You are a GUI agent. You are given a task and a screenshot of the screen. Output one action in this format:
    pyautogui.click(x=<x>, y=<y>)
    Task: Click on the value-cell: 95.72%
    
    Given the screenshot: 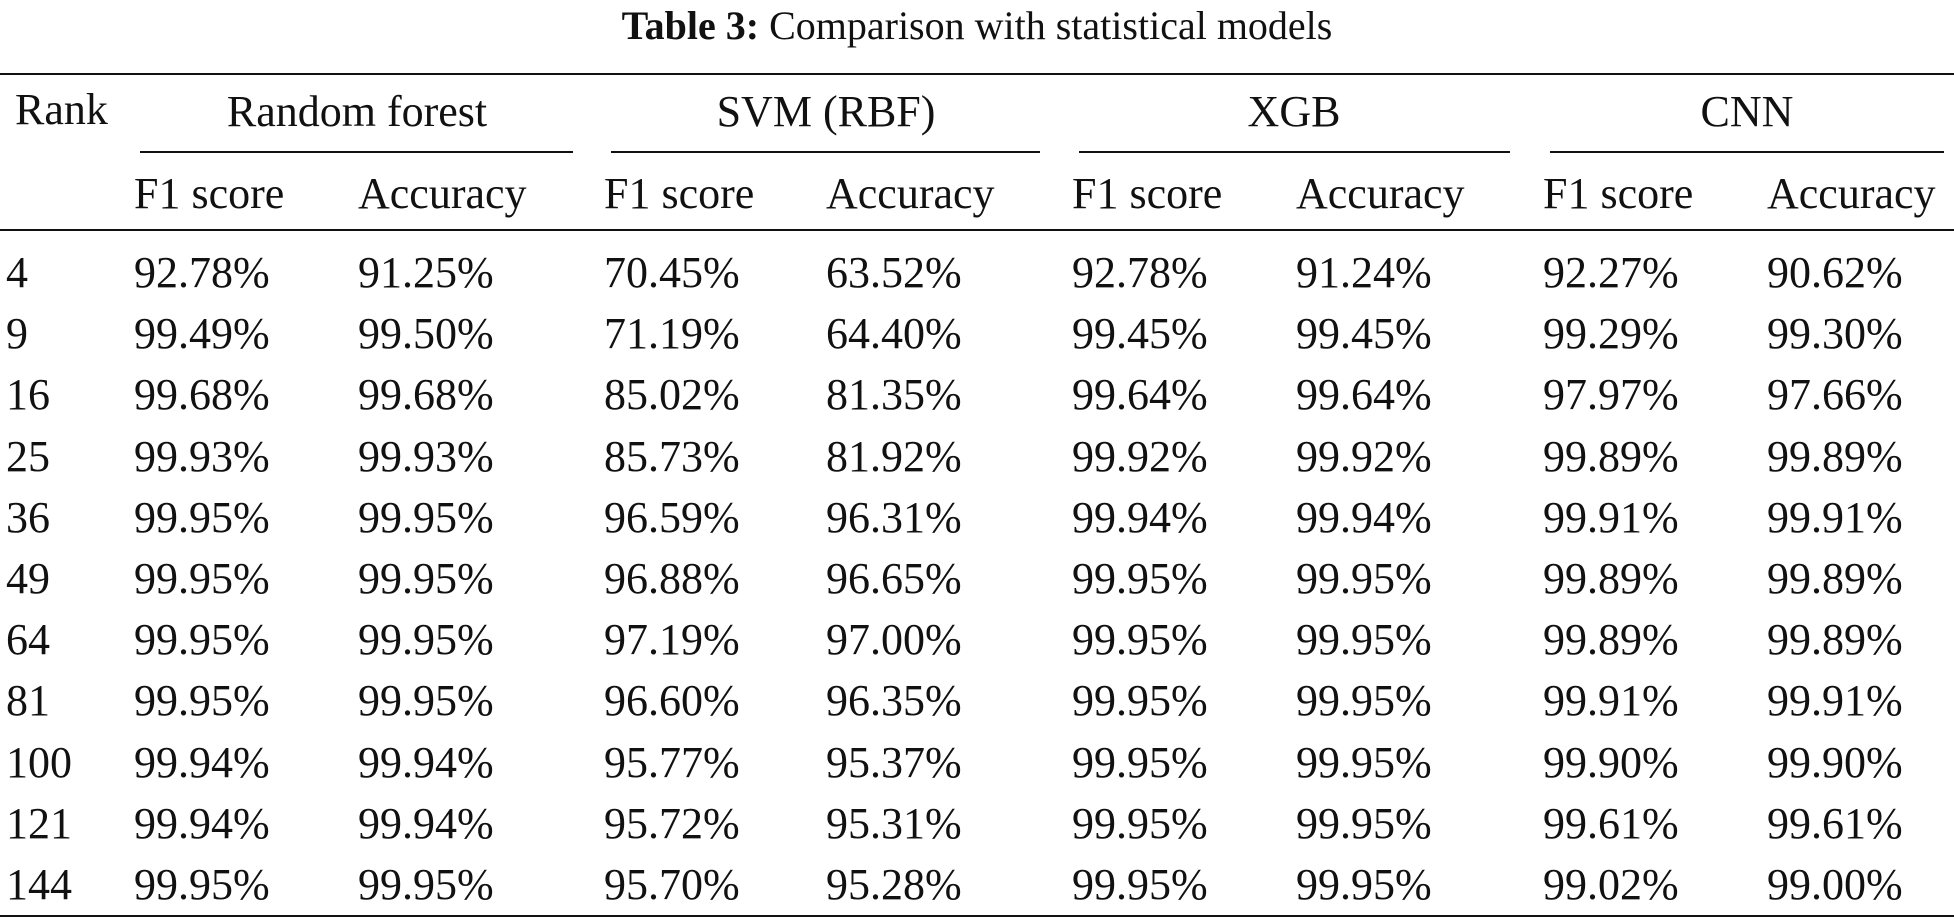 What is the action you would take?
    pyautogui.click(x=672, y=823)
    